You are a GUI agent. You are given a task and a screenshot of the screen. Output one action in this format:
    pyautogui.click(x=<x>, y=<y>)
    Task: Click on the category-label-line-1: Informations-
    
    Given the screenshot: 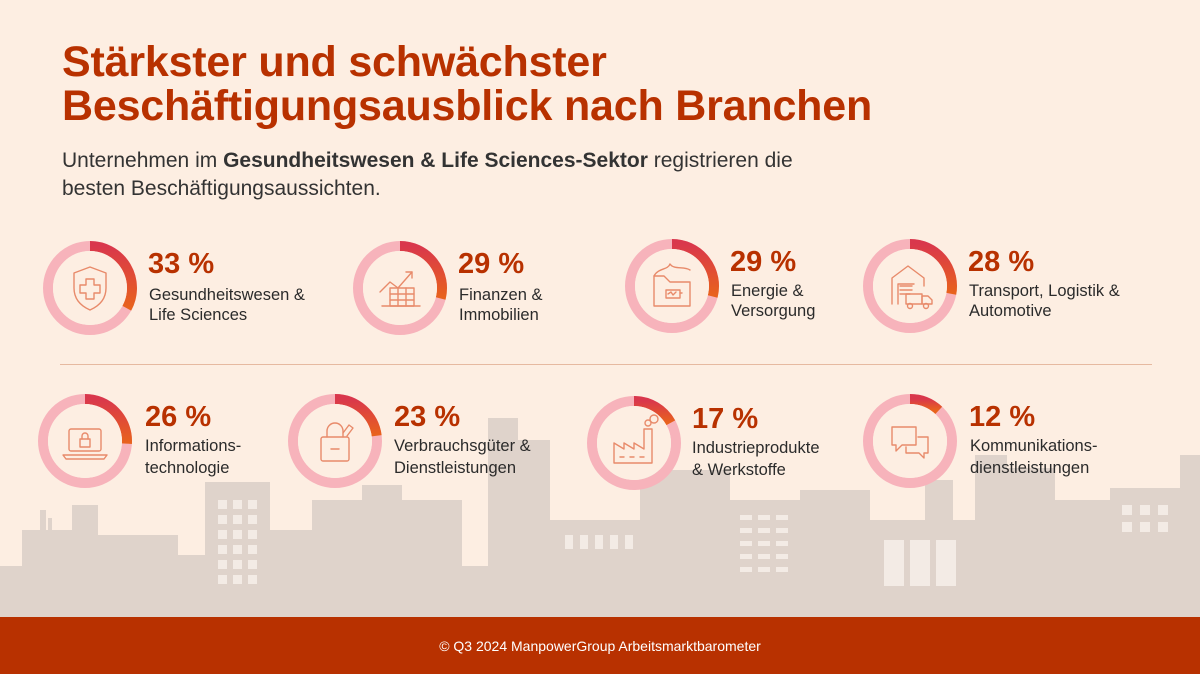 What is the action you would take?
    pyautogui.click(x=193, y=446)
    